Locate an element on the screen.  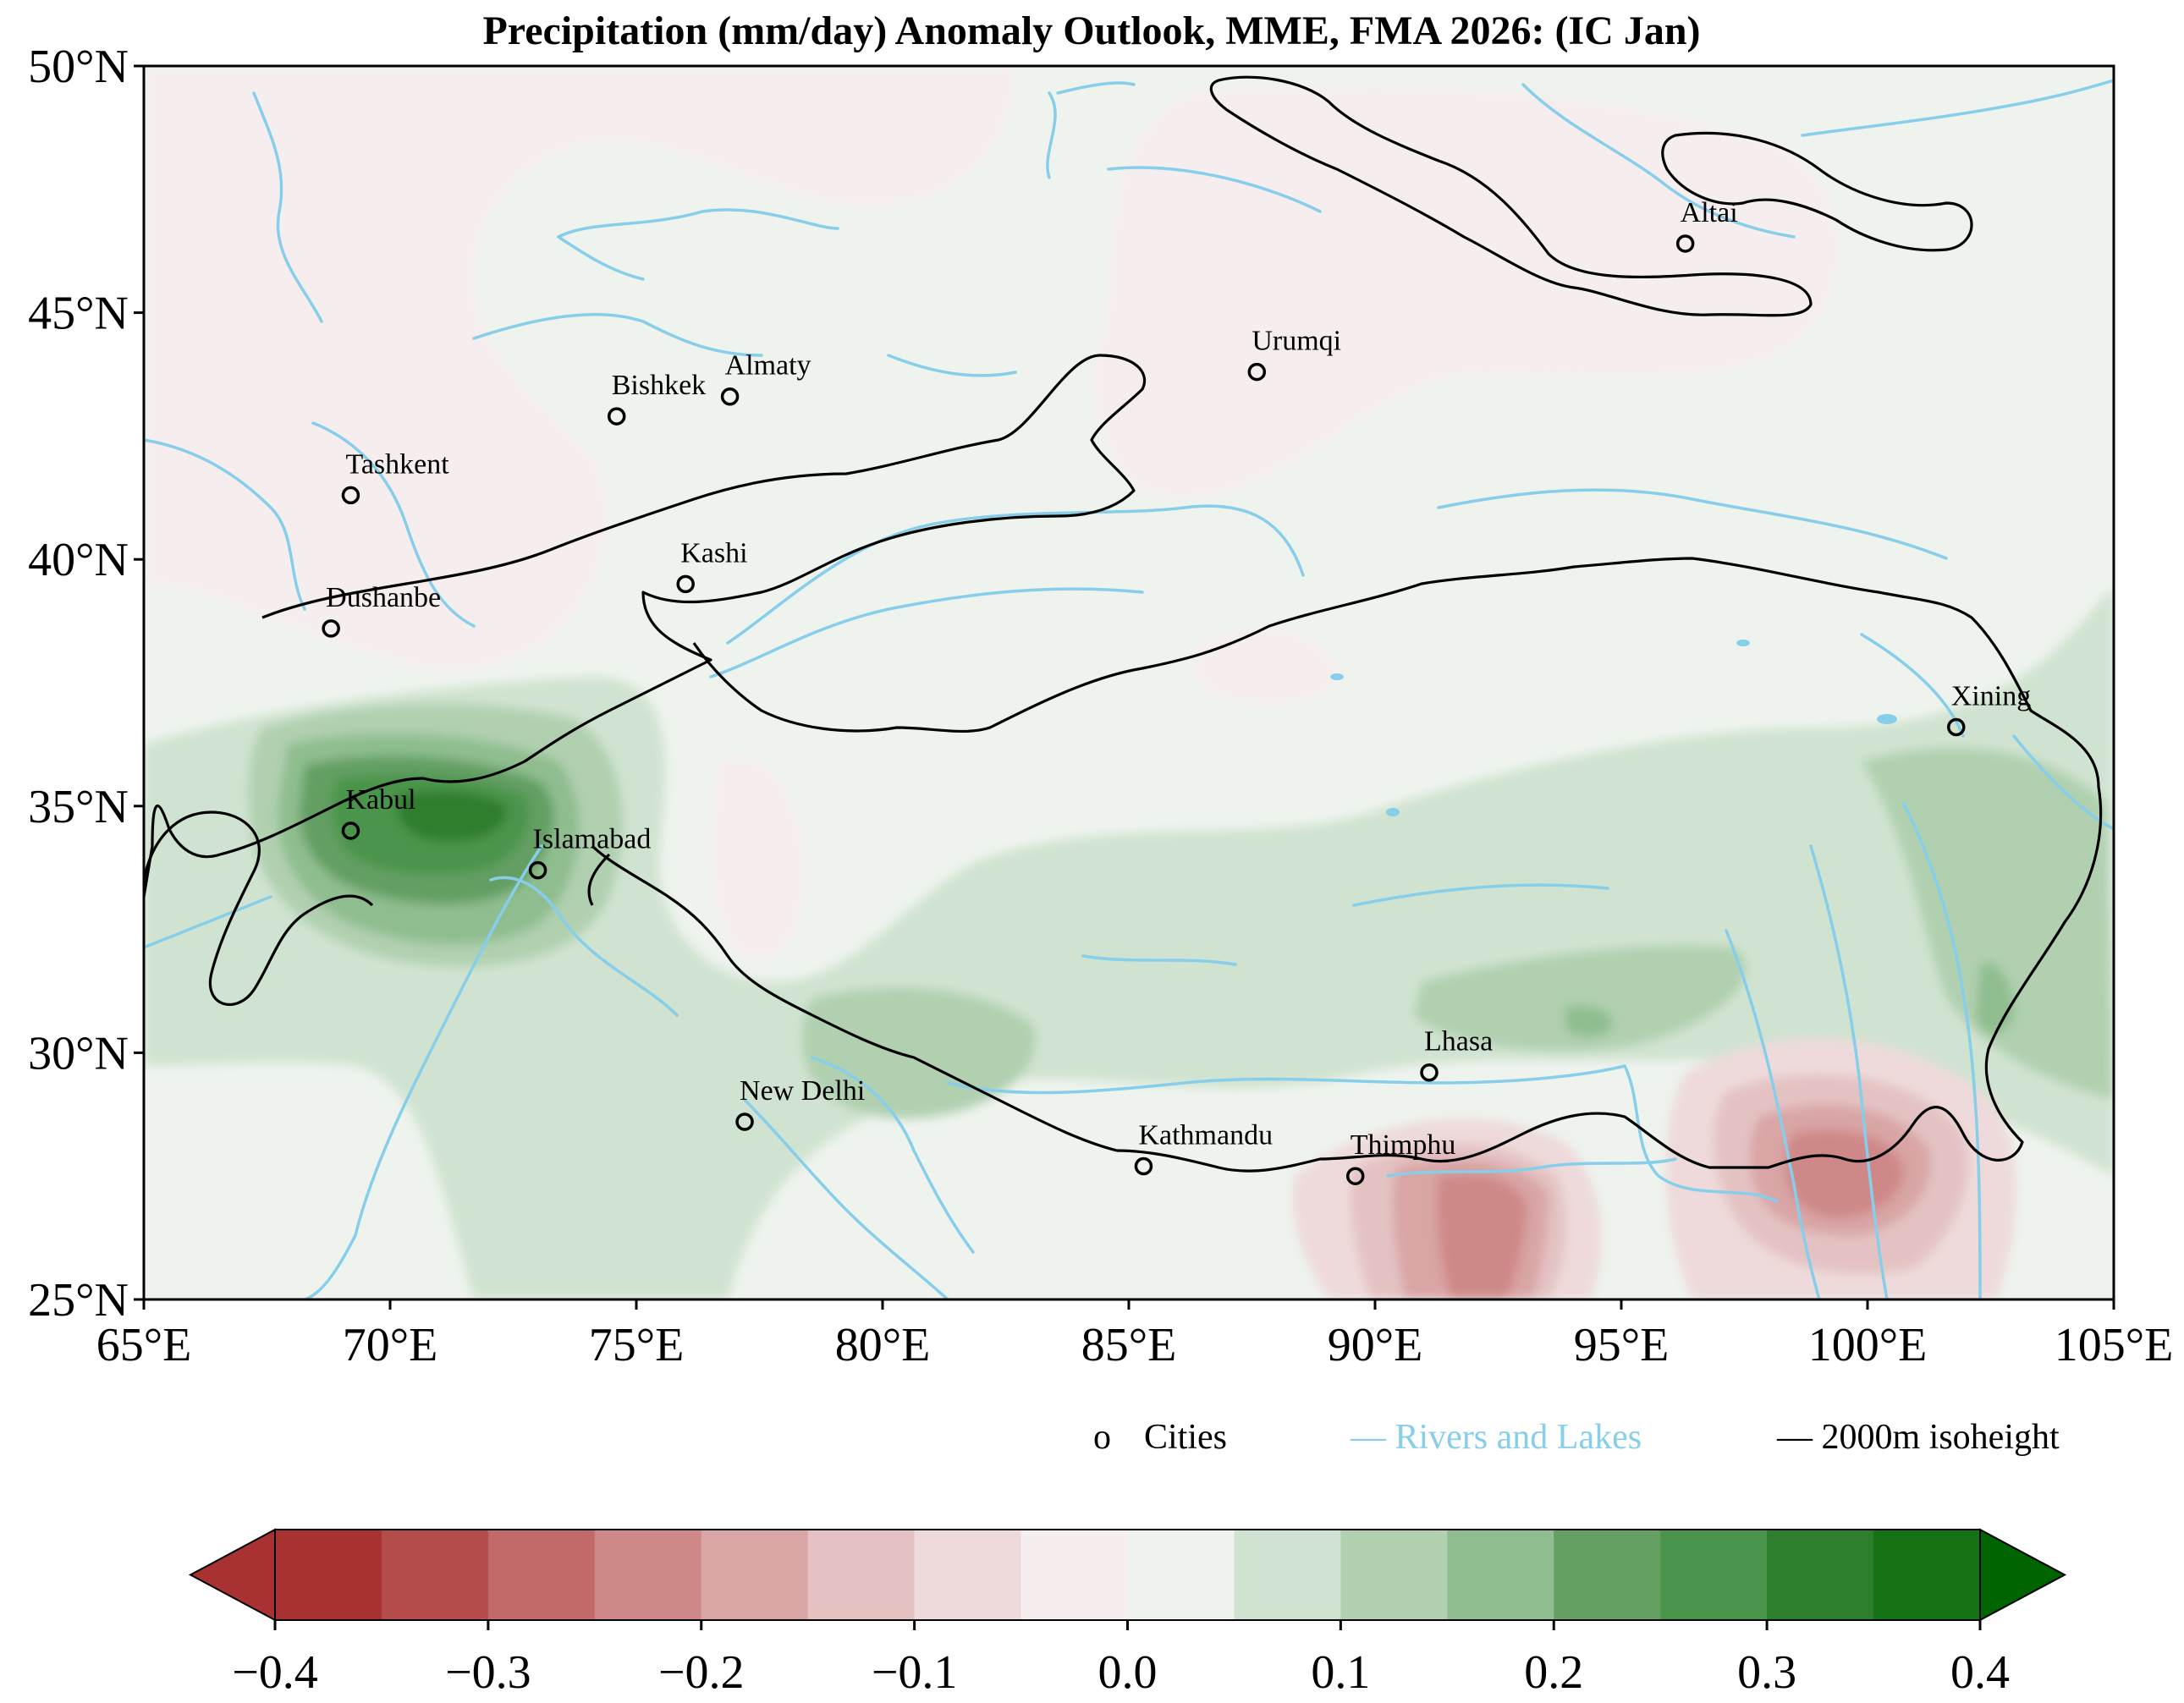
legend-cities-marker: o is located at coordinates (1102, 1437).